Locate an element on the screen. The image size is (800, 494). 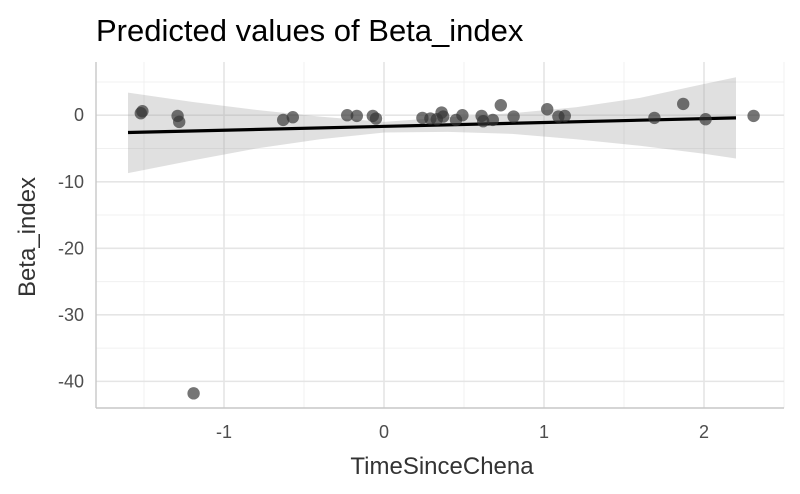
x-tick-label: 2 is located at coordinates (704, 432).